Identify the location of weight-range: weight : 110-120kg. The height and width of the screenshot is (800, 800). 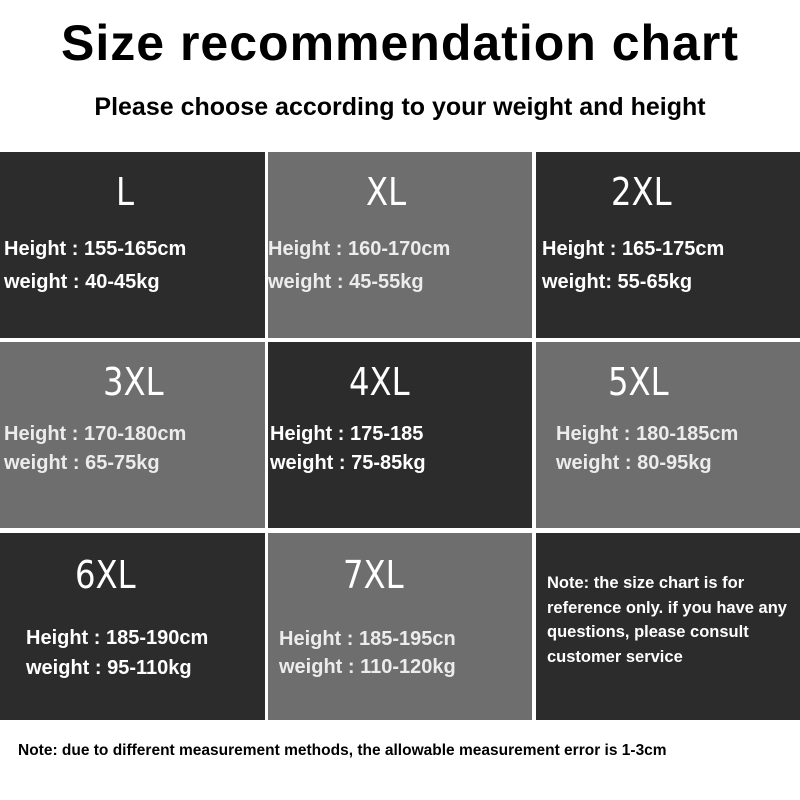
(367, 667).